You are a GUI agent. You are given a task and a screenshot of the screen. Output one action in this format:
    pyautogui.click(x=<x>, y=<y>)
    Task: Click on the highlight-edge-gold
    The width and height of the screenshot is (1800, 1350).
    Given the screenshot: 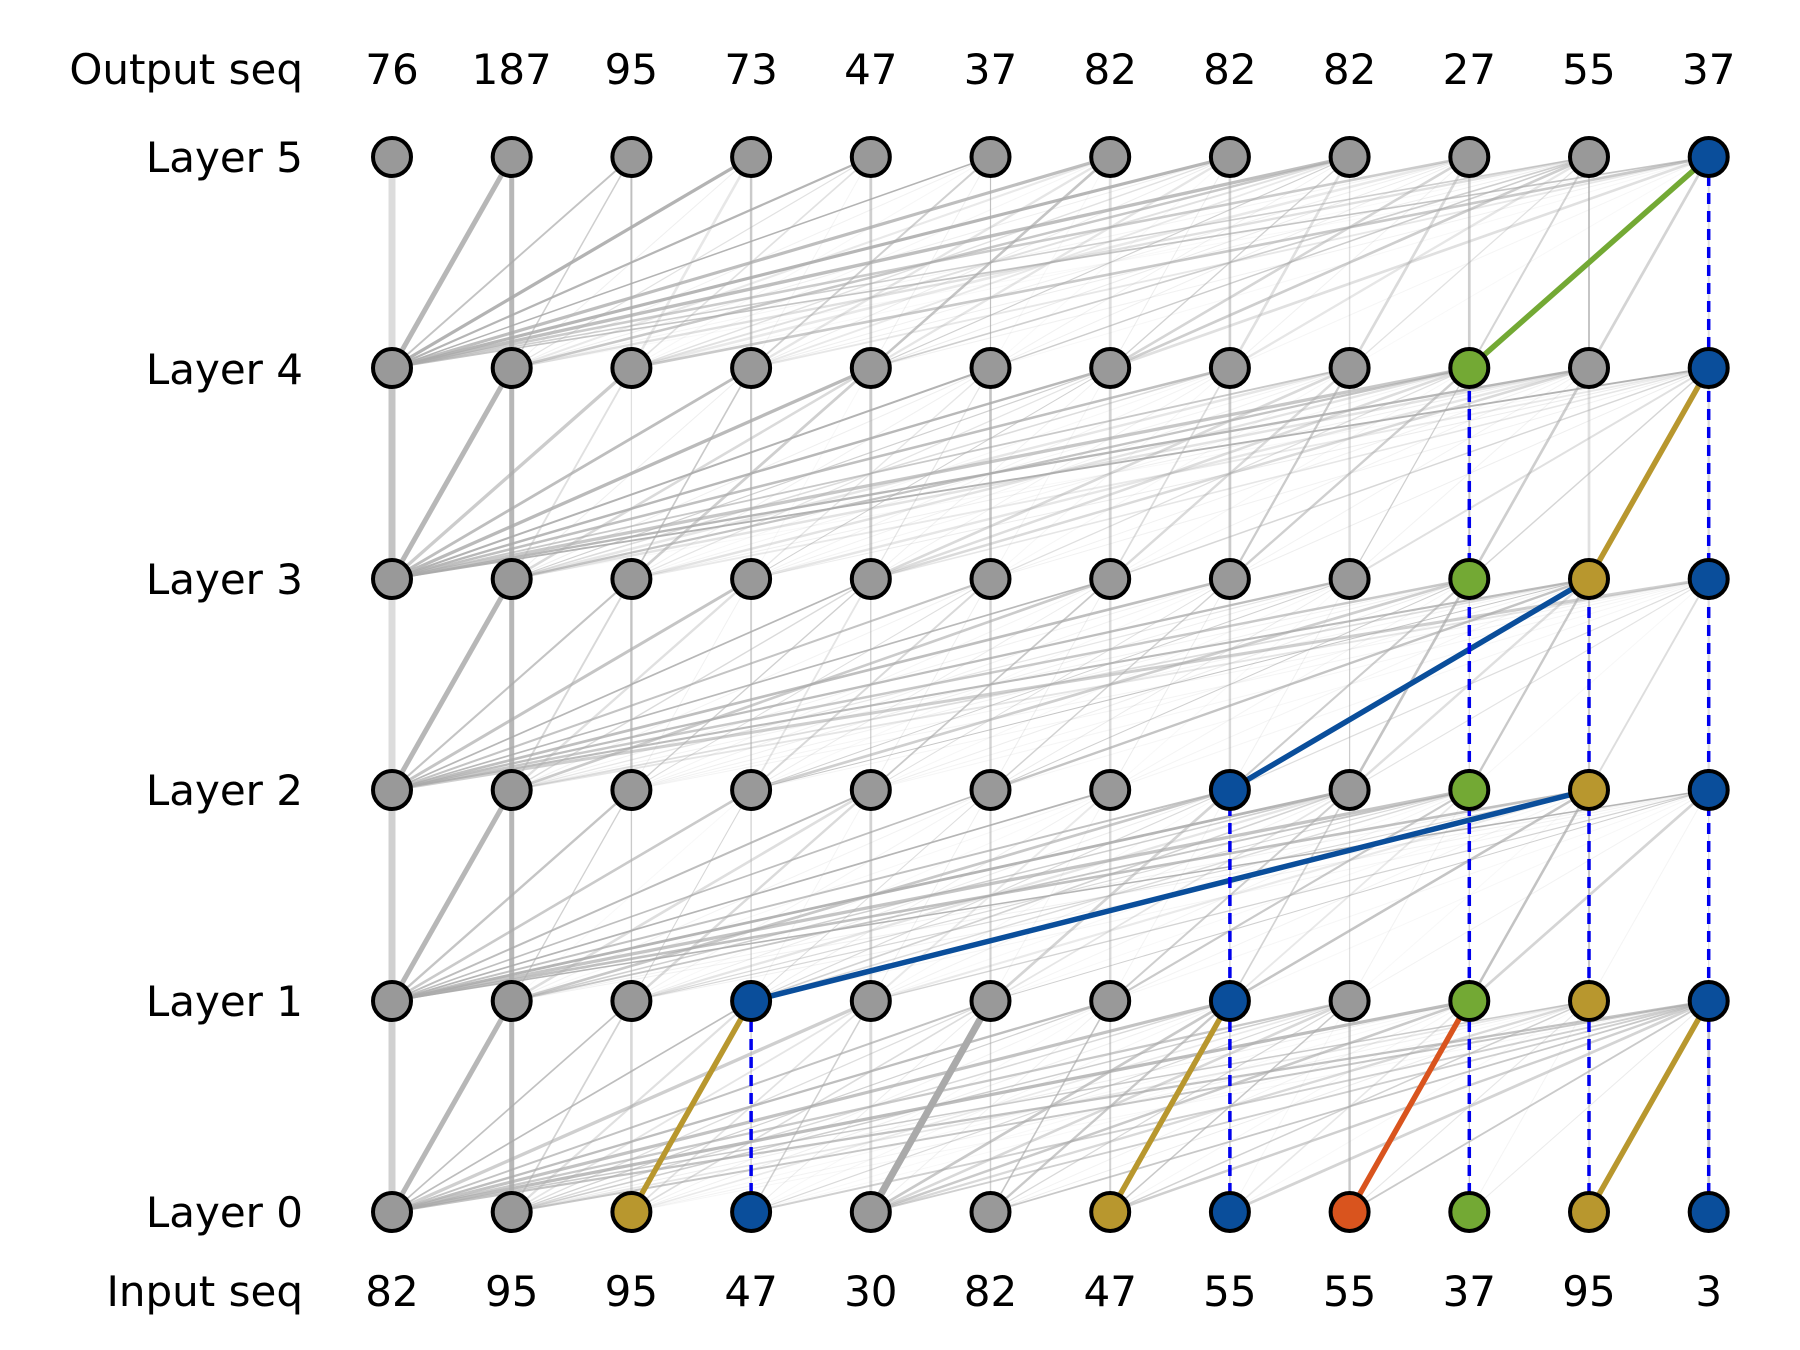 What is the action you would take?
    pyautogui.click(x=1649, y=473)
    